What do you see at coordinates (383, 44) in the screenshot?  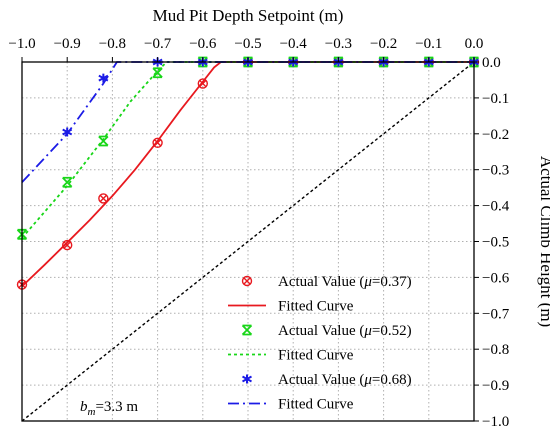 I see `x-tick-label: −0.2` at bounding box center [383, 44].